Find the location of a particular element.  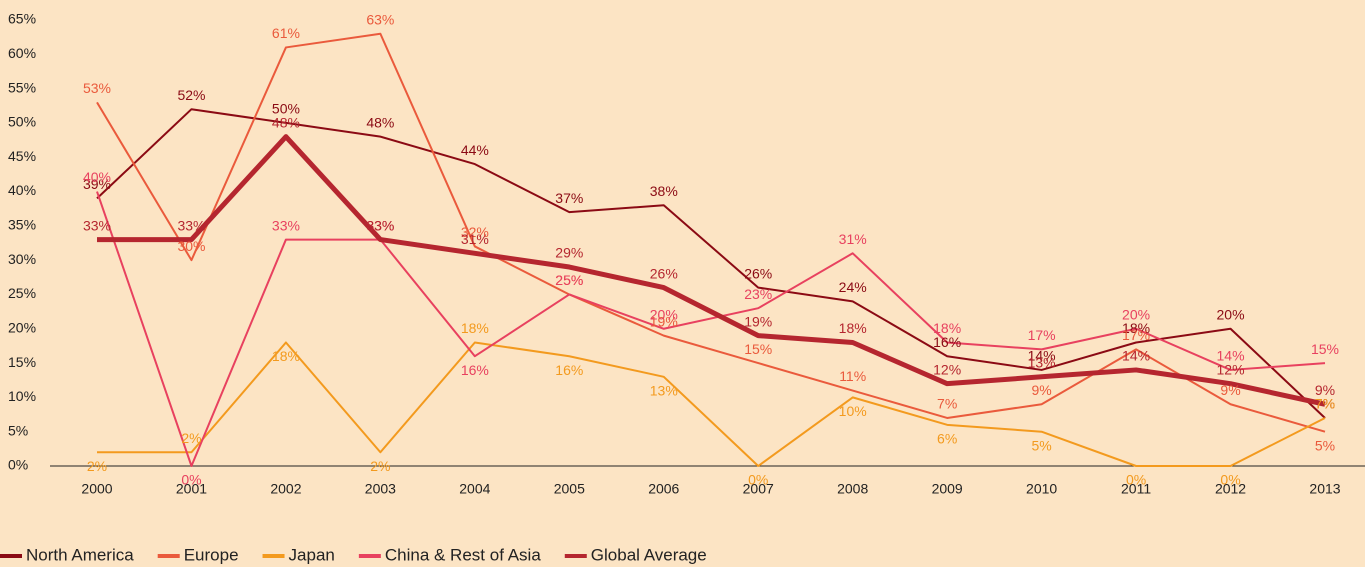

data-label: 44% is located at coordinates (475, 150).